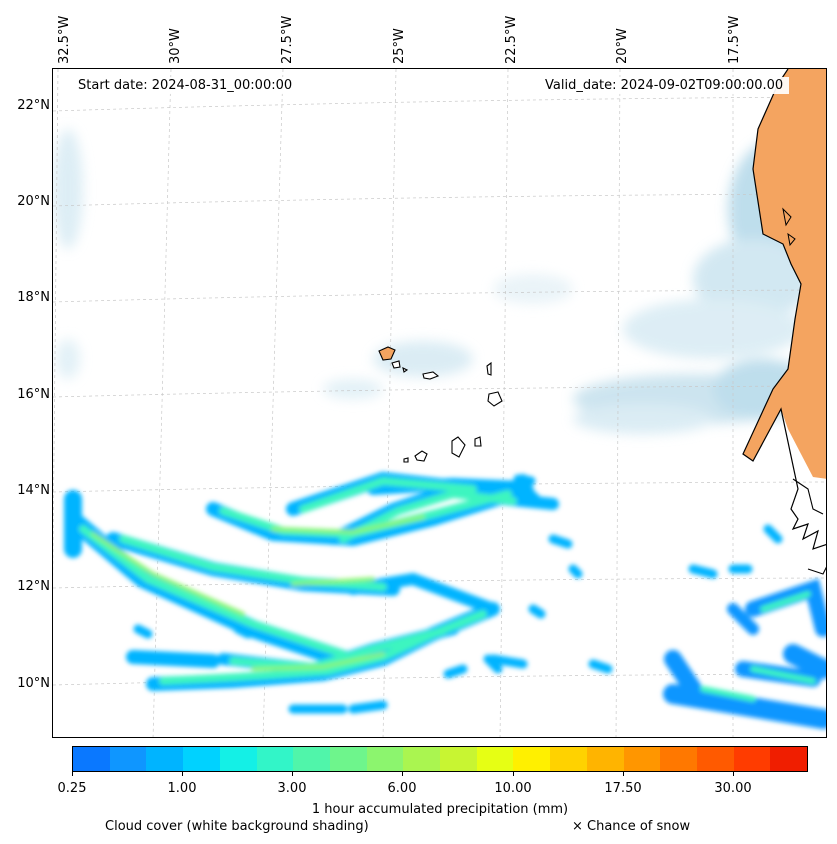 This screenshot has width=837, height=844. What do you see at coordinates (33, 683) in the screenshot?
I see `lat-label-7: 10°N` at bounding box center [33, 683].